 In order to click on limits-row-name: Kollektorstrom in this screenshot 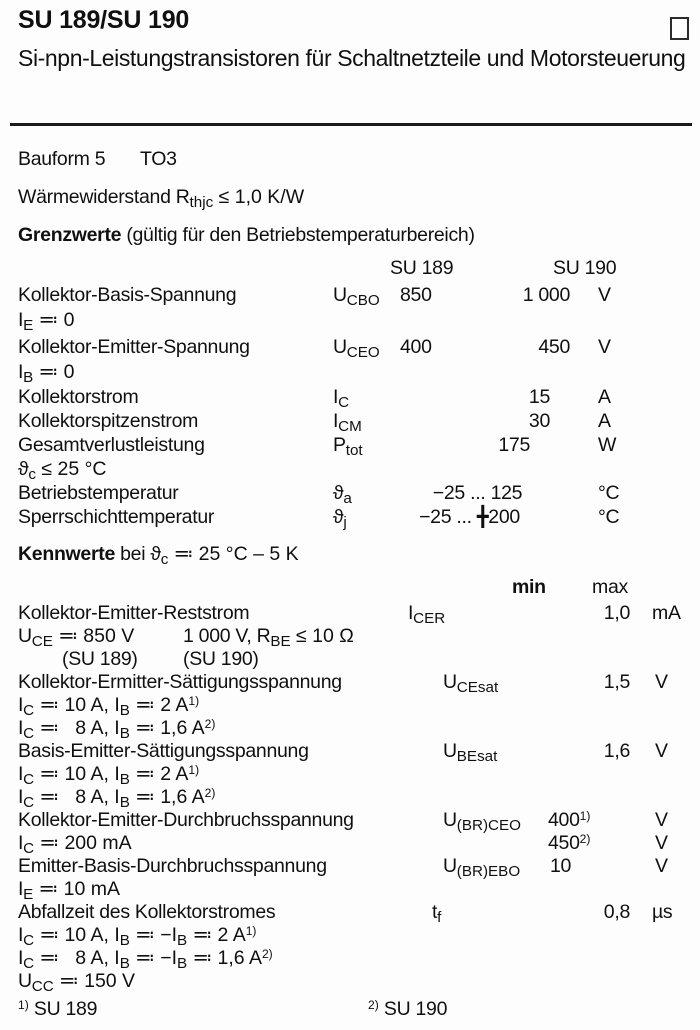, I will do `click(78, 397)`.